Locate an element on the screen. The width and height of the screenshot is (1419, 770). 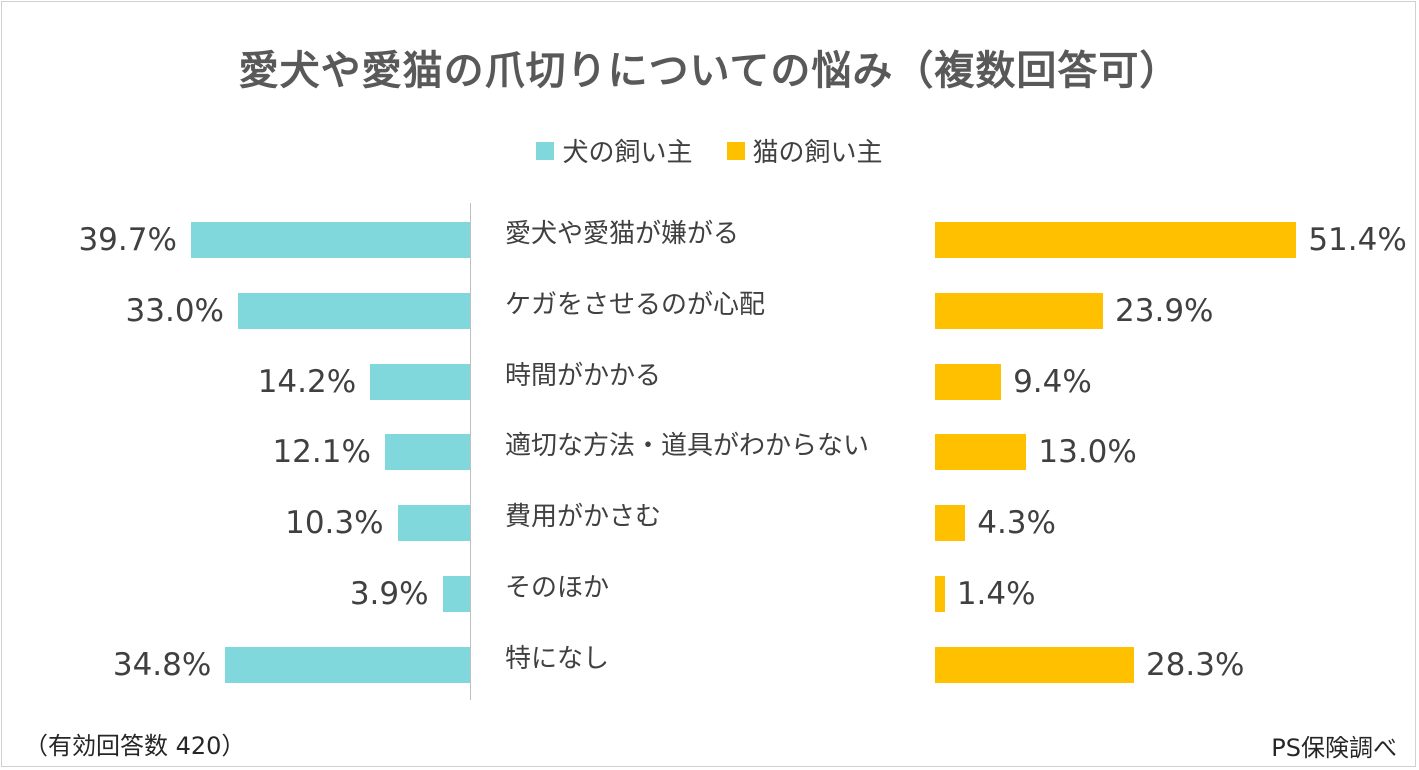
chart-row: 3.9% そのほか 1.4% is located at coordinates (709, 592).